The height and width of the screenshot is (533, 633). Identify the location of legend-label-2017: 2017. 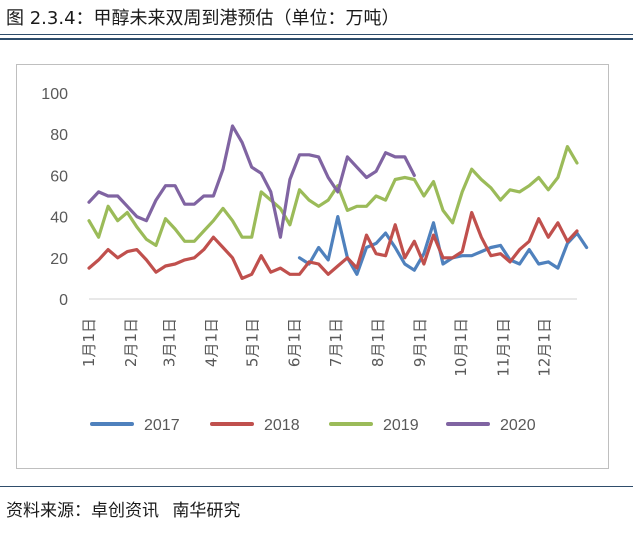
(162, 425).